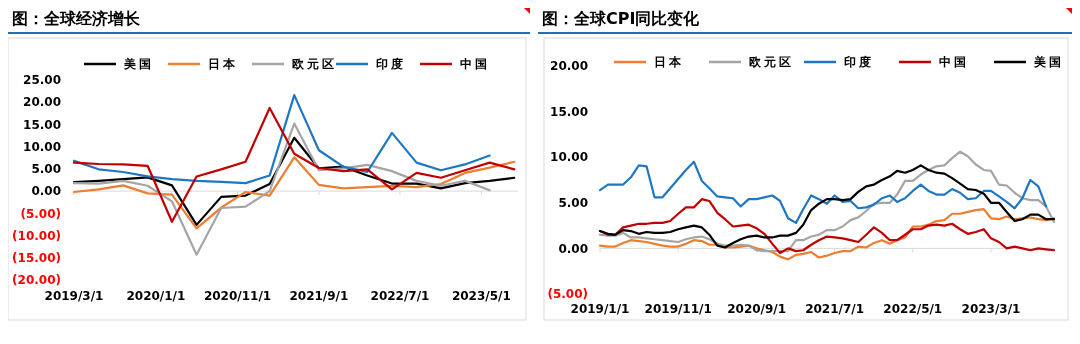 The image size is (1080, 344). Describe the element at coordinates (237, 296) in the screenshot. I see `x-tick-label: 2020/11/1` at that location.